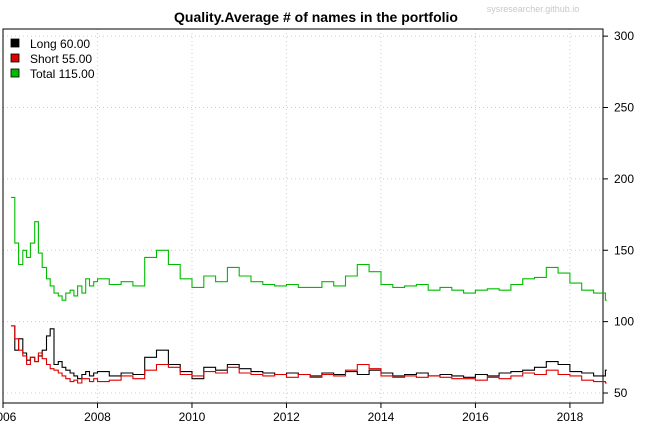 This screenshot has height=432, width=648. What do you see at coordinates (475, 417) in the screenshot?
I see `x-tick-label: 2016` at bounding box center [475, 417].